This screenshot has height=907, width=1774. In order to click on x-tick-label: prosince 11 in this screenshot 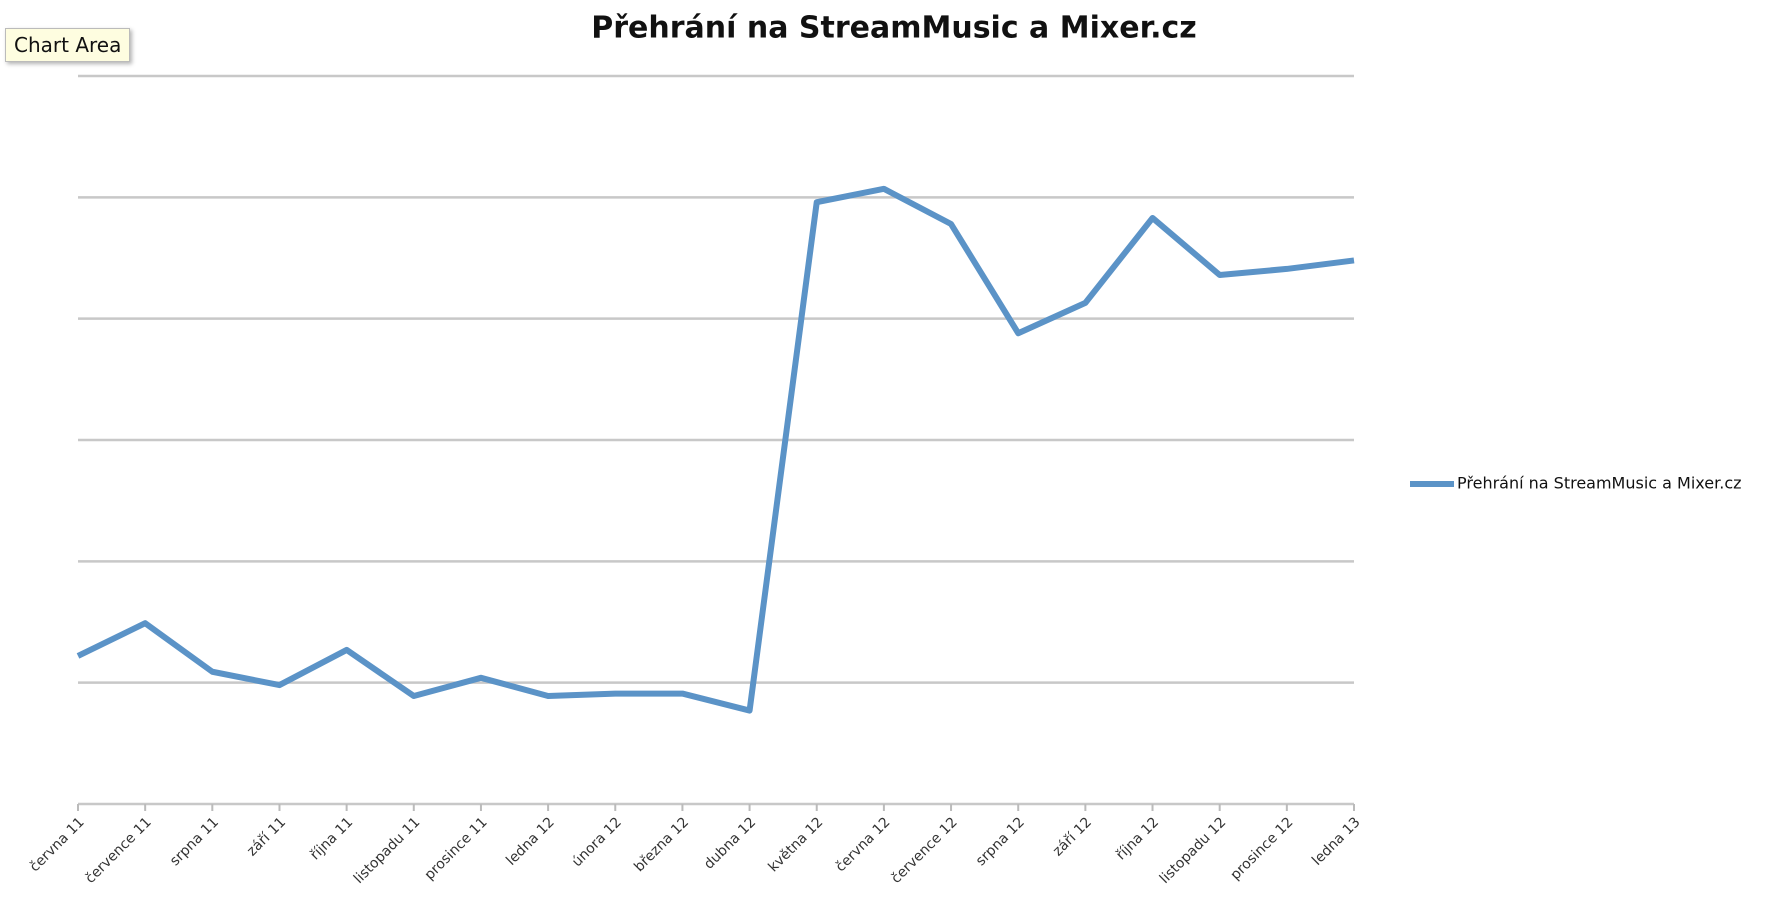, I will do `click(456, 848)`.